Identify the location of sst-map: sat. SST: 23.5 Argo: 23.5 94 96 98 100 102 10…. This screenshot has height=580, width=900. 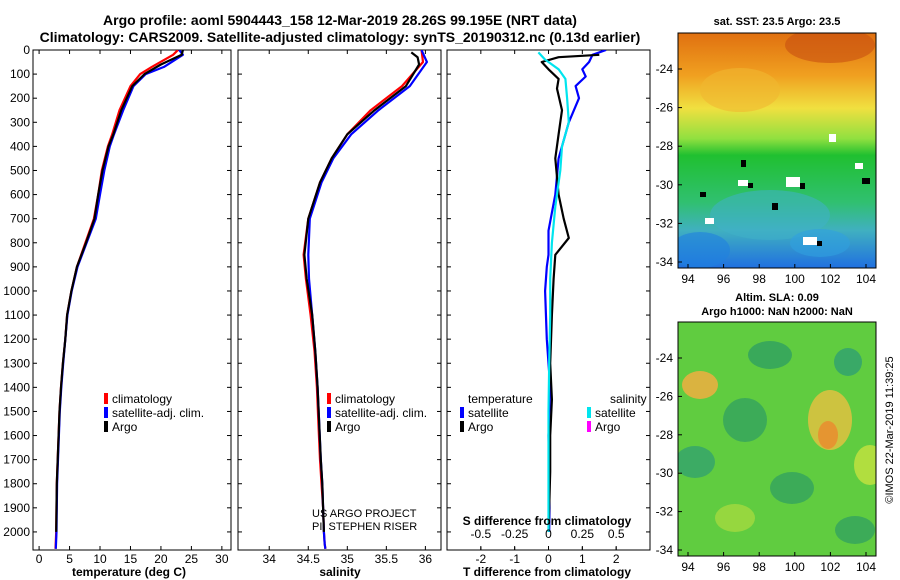
(766, 151).